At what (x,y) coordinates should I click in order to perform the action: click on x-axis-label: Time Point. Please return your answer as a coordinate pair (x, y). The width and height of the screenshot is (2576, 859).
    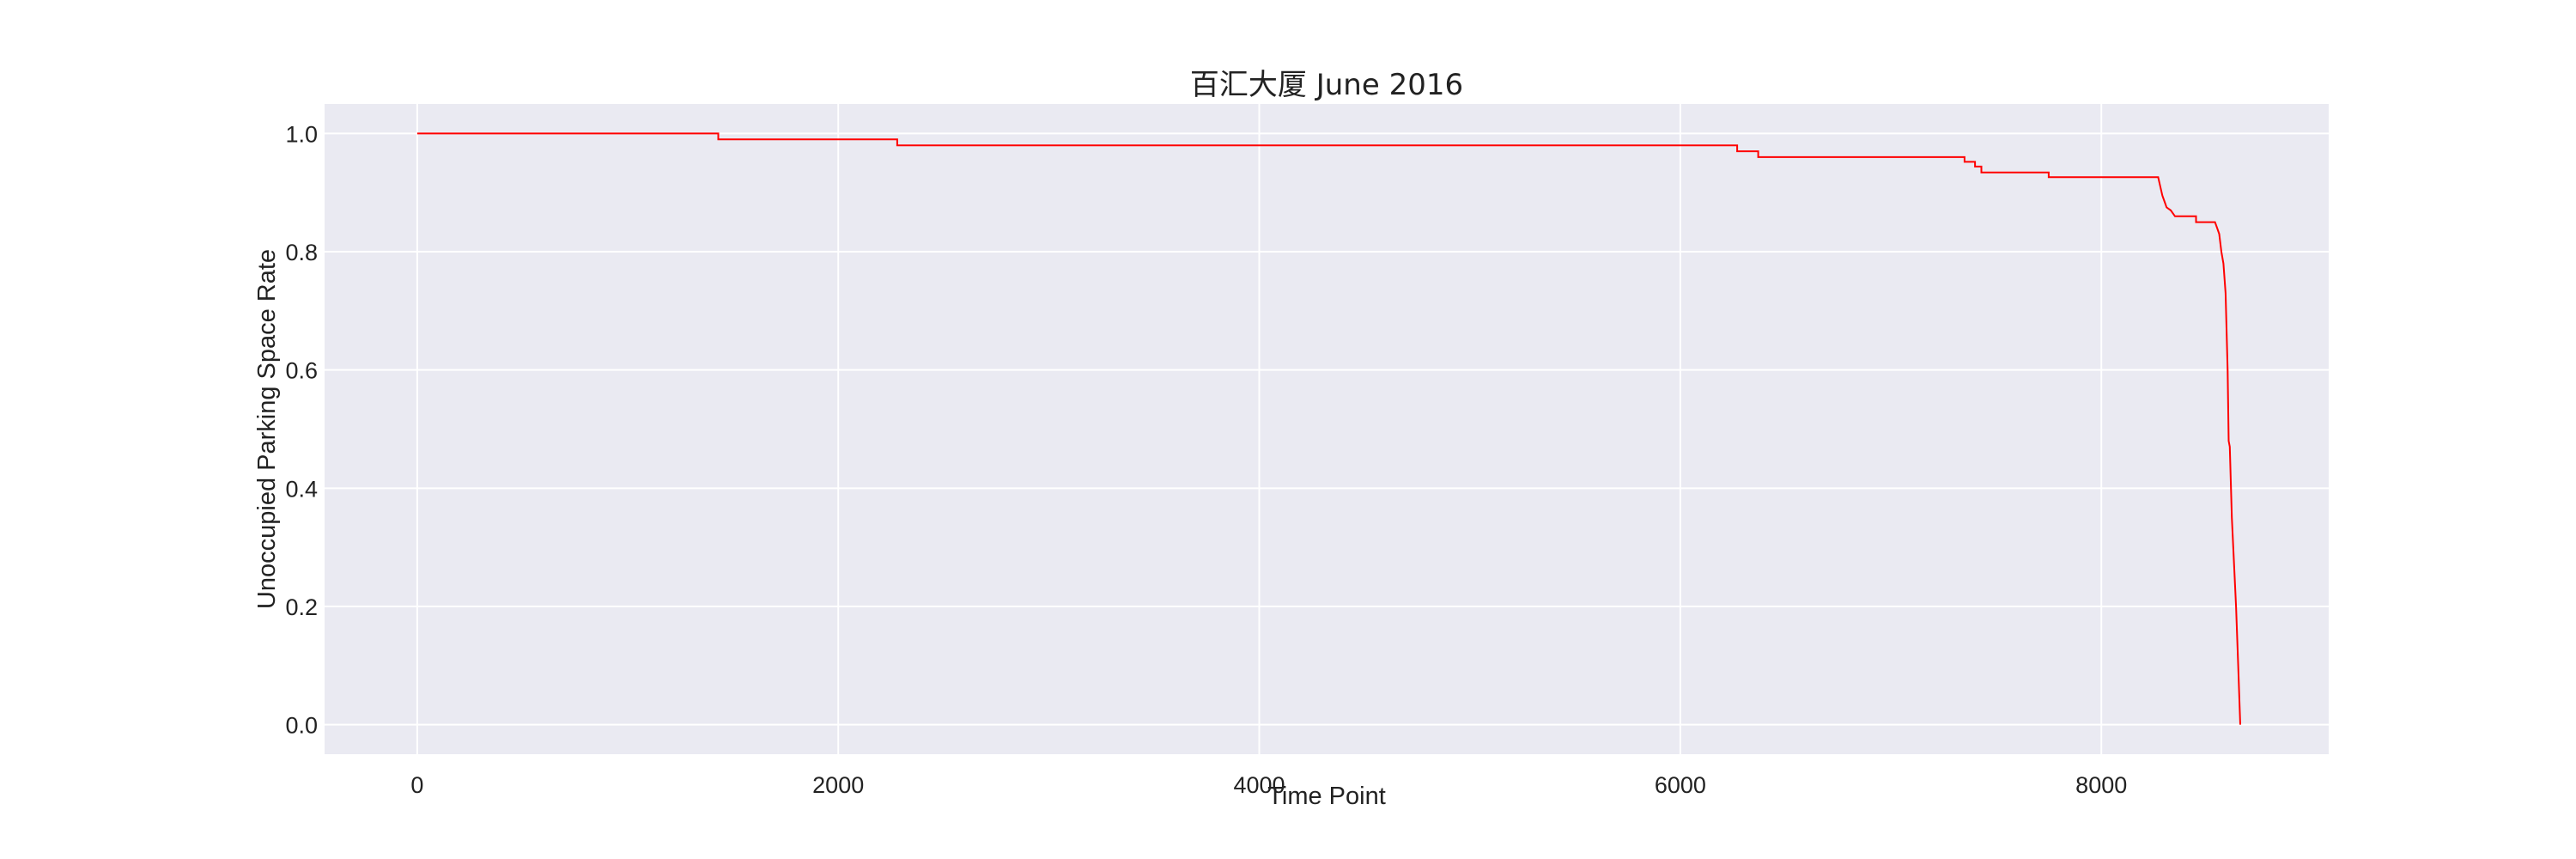
    Looking at the image, I should click on (1327, 796).